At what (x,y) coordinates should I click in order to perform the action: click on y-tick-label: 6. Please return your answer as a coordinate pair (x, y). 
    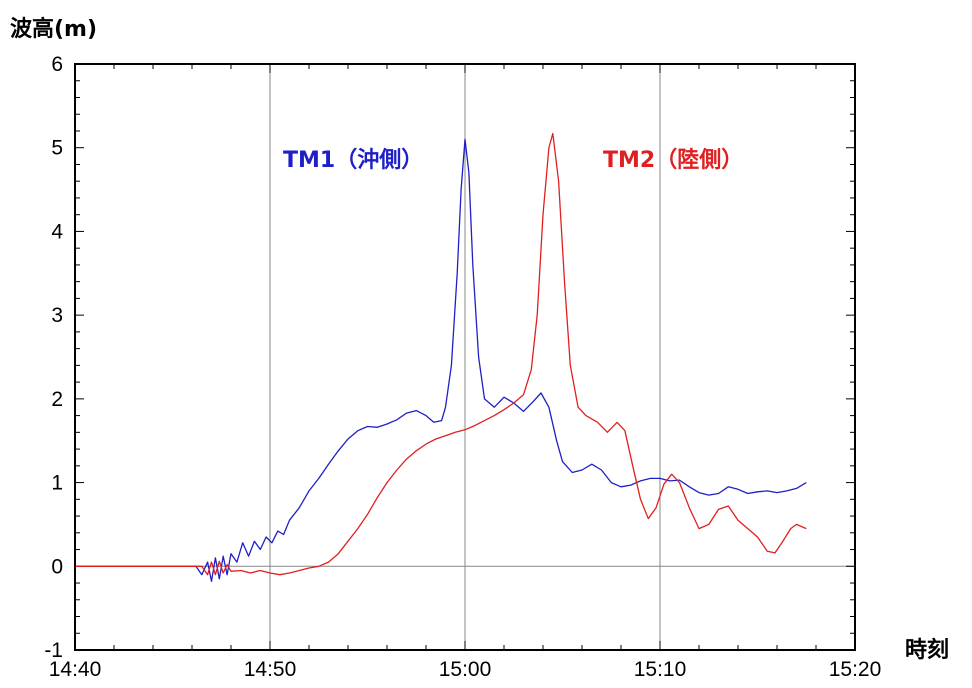
    Looking at the image, I should click on (57, 64).